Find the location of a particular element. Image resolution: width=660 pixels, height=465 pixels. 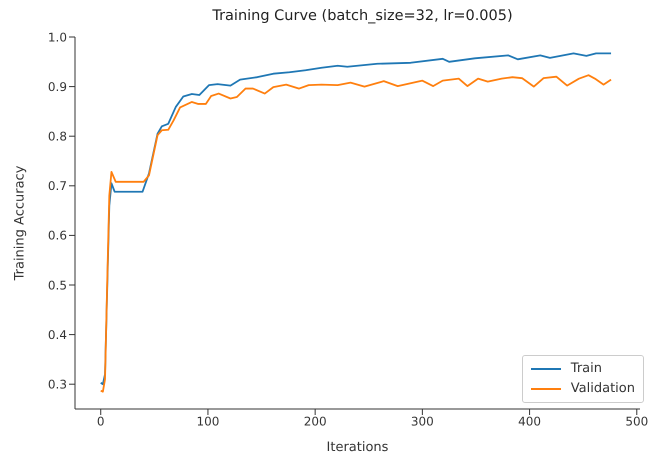

y-tick-label: 0.4 is located at coordinates (57, 335).